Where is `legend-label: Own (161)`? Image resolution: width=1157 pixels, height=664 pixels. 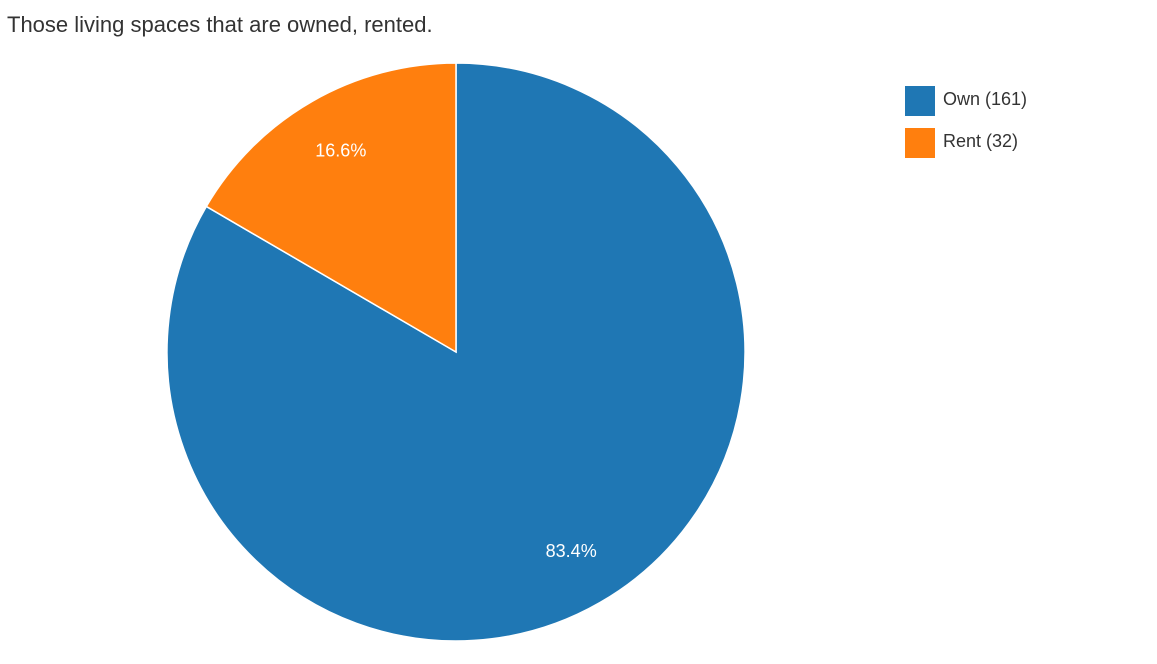 legend-label: Own (161) is located at coordinates (985, 99).